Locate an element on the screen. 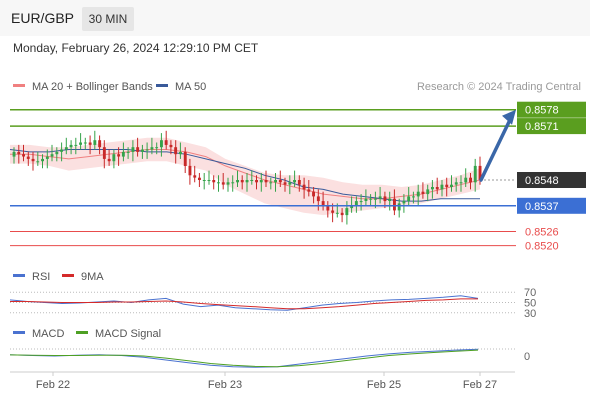 Image resolution: width=590 pixels, height=400 pixels. time-axis-label: Feb 23 is located at coordinates (225, 385).